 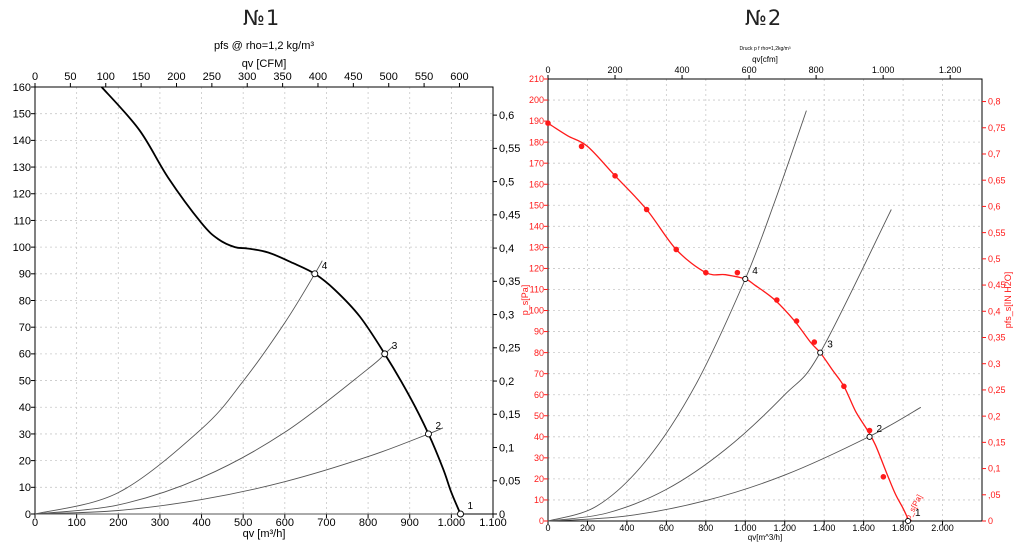 I want to click on y-tick-label: 110, so click(x=22, y=221).